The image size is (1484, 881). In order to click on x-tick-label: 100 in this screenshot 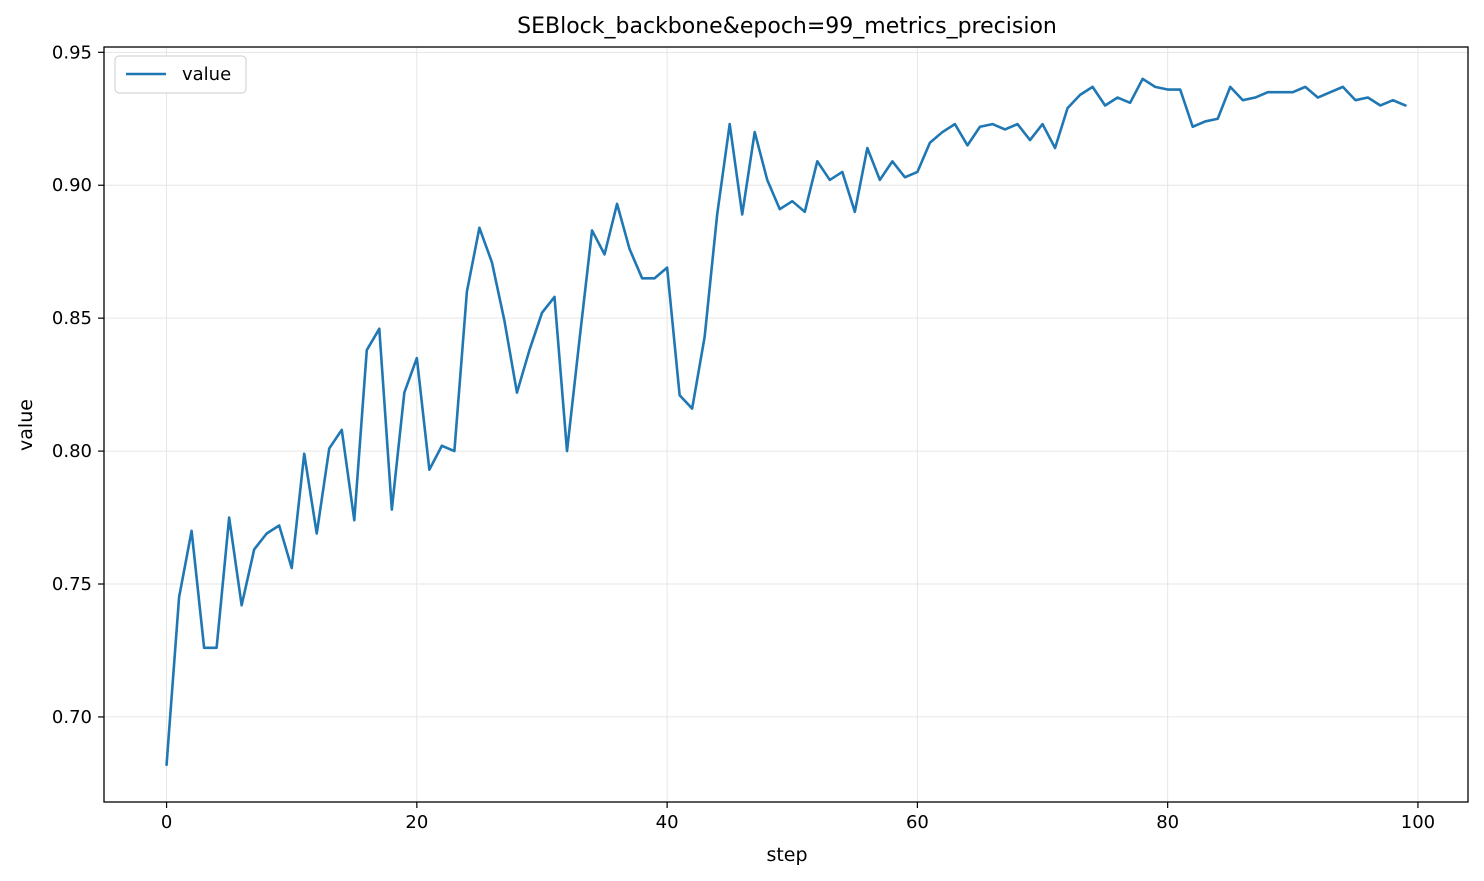, I will do `click(1418, 822)`.